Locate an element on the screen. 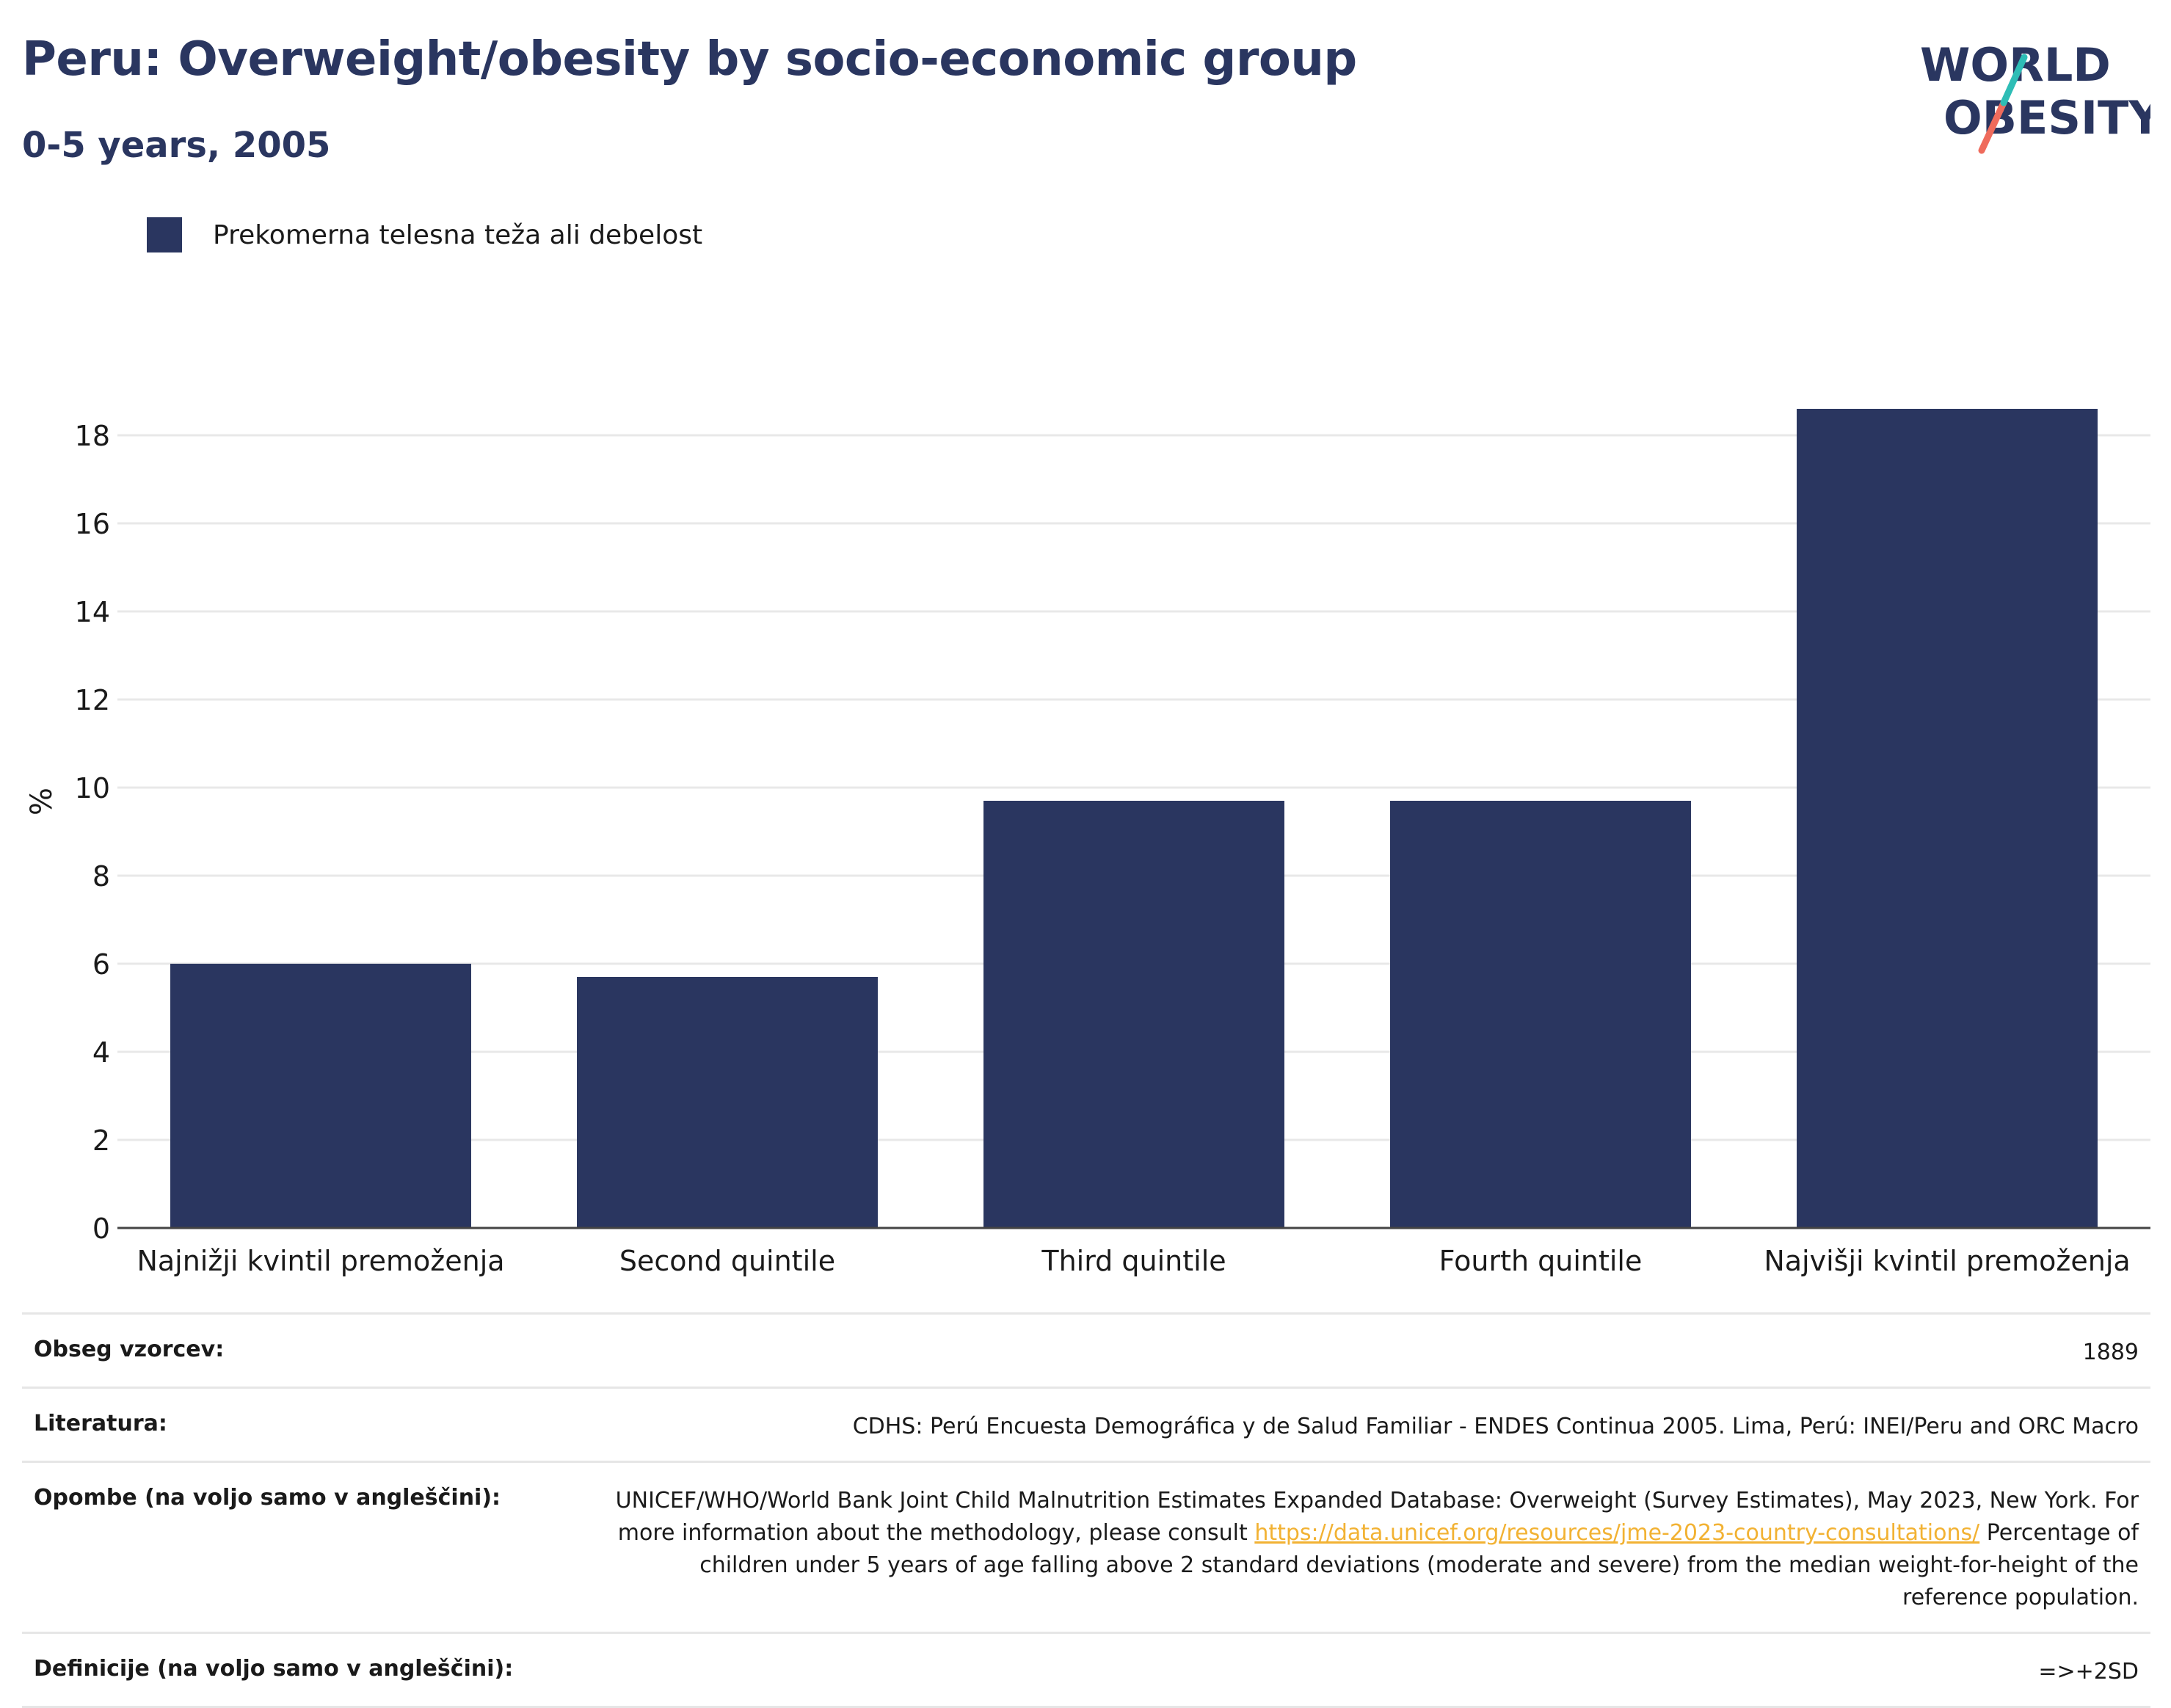  meta-value-sample: 1889 is located at coordinates (2110, 1352).